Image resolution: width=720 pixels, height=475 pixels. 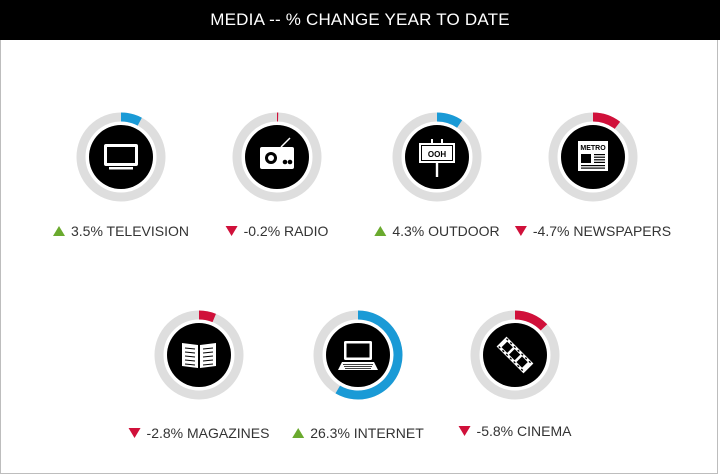 What do you see at coordinates (445, 231) in the screenshot?
I see `value-label: 4.3% OUTDOOR` at bounding box center [445, 231].